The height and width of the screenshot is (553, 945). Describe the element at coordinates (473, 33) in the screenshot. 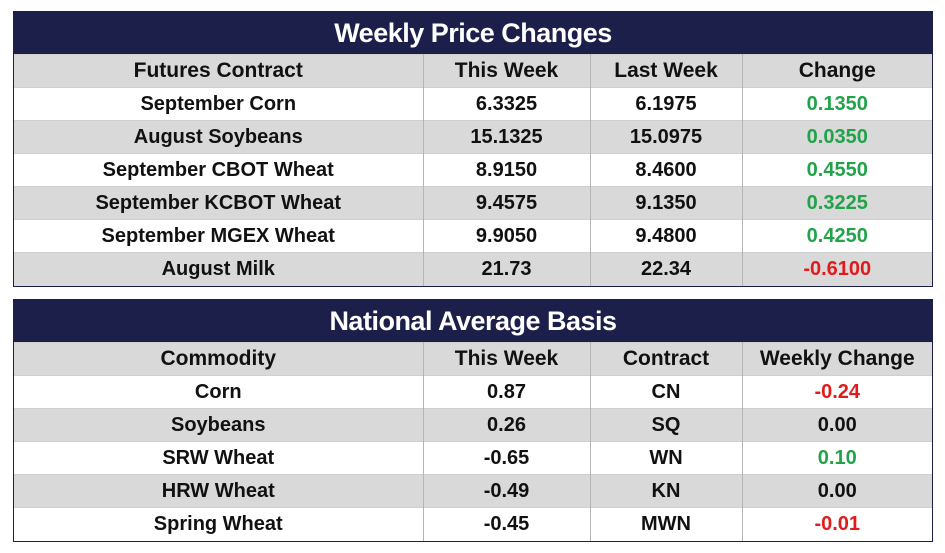

I see `price-table-title: Weekly Price Changes` at that location.